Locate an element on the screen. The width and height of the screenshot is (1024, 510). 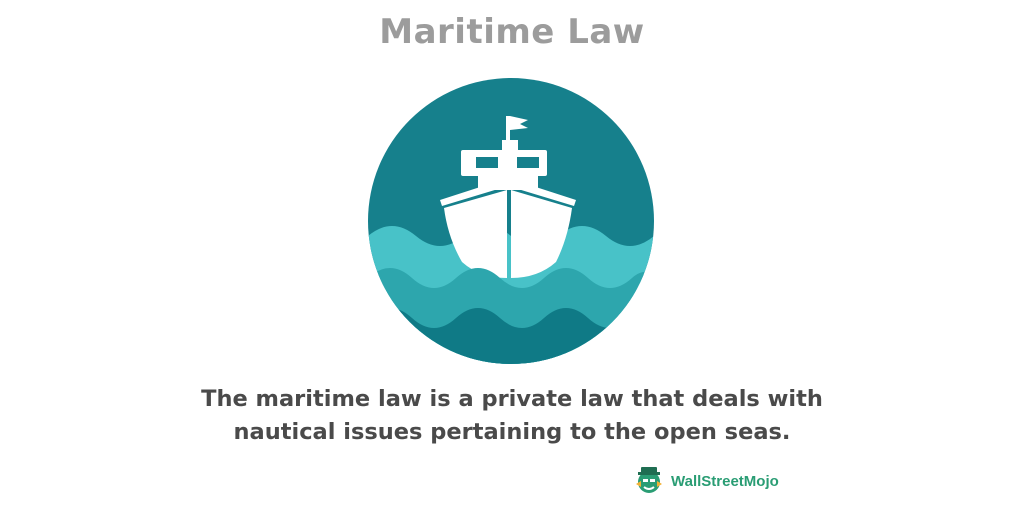
window-right is located at coordinates (528, 162).